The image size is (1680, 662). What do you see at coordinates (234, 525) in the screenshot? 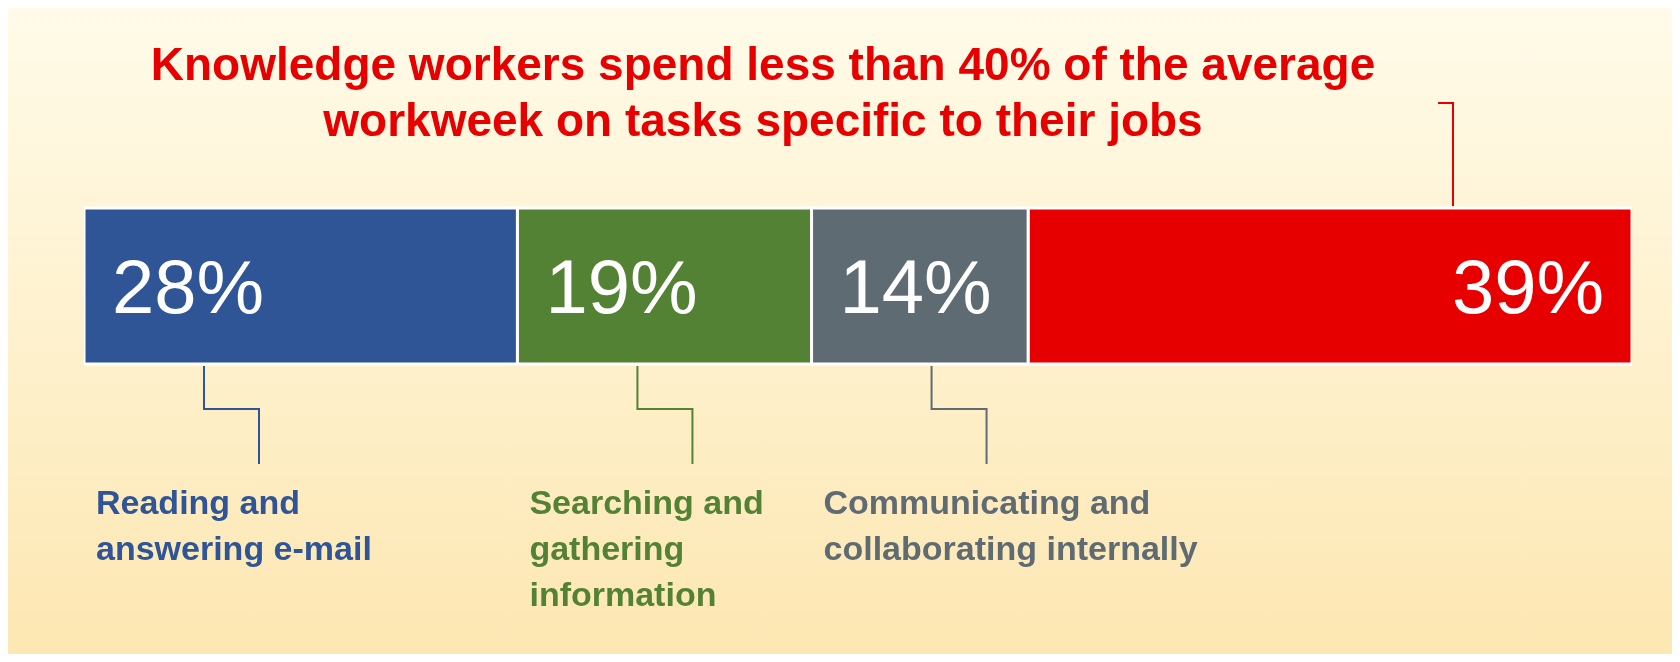
I see `text: Reading and answering e-mail` at bounding box center [234, 525].